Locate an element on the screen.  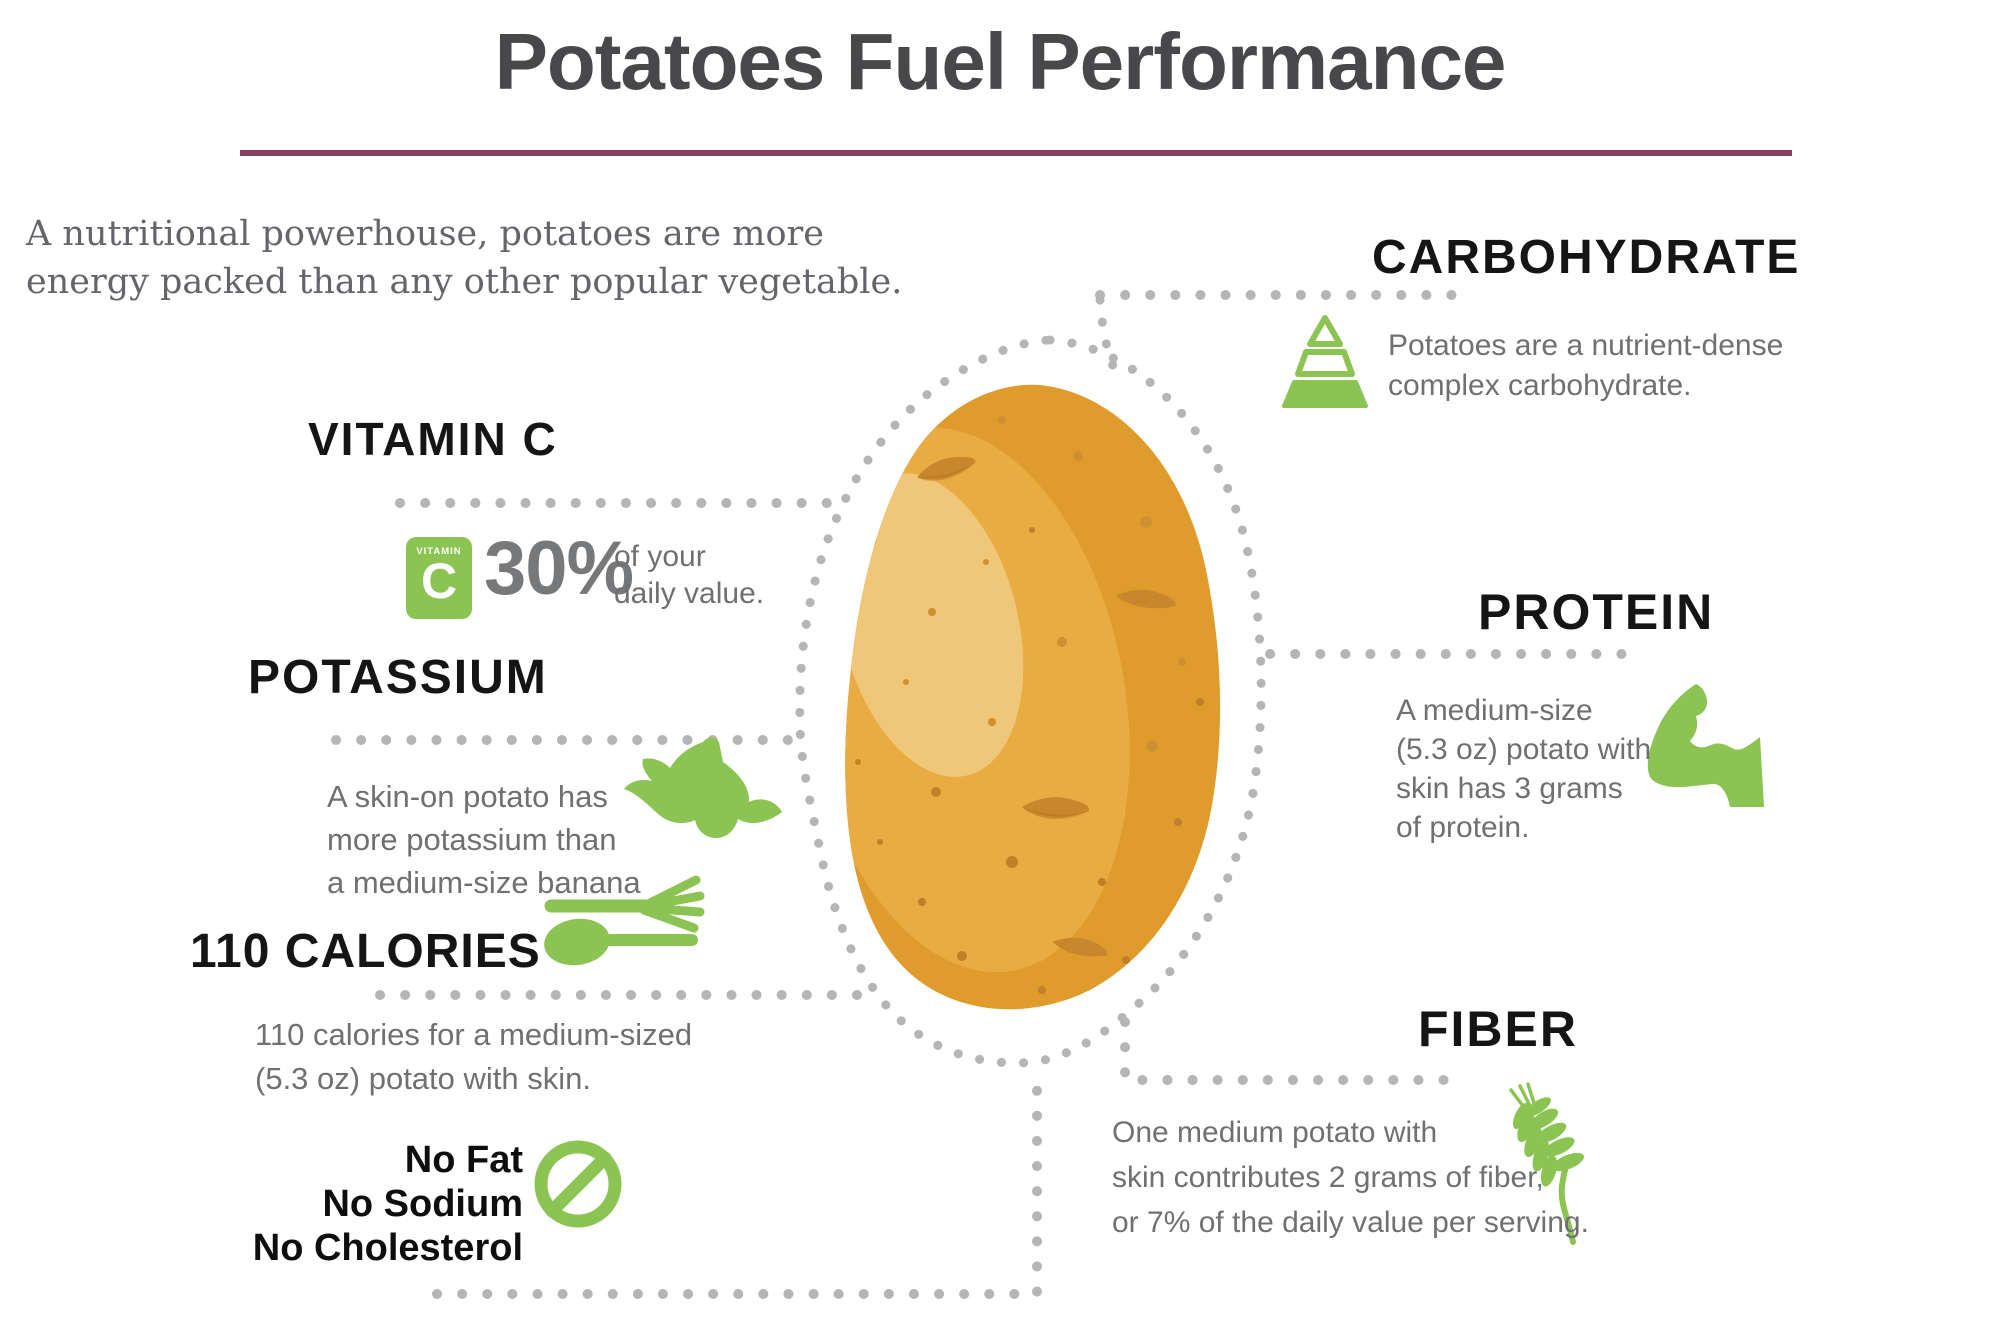
muscle-arm-icon is located at coordinates (1705, 745).